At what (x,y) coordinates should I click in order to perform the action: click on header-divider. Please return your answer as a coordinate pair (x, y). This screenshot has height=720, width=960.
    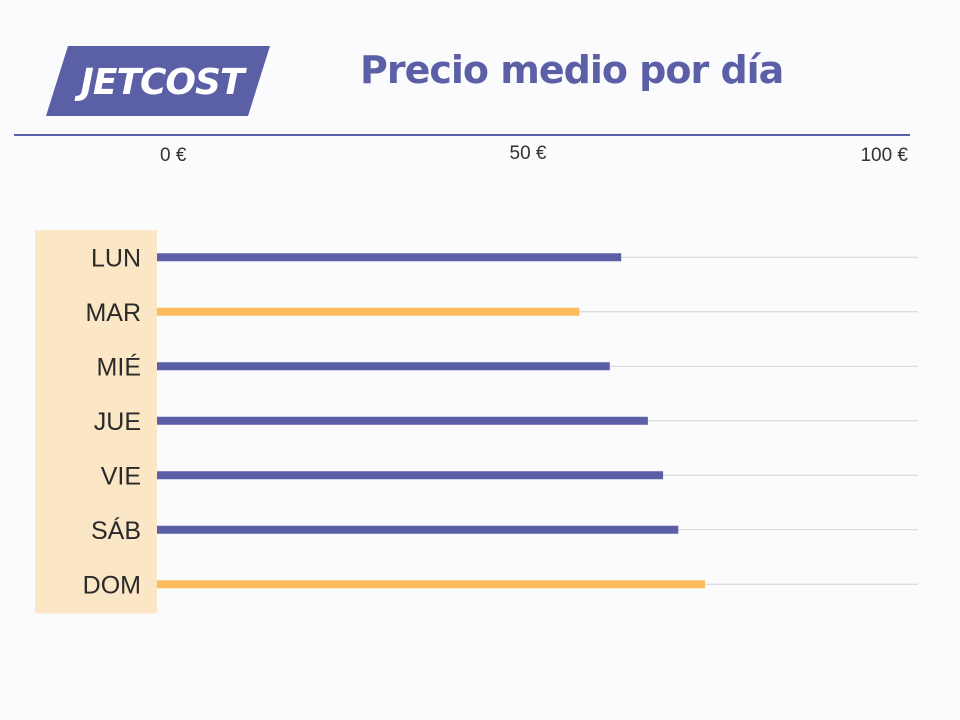
    Looking at the image, I should click on (462, 135).